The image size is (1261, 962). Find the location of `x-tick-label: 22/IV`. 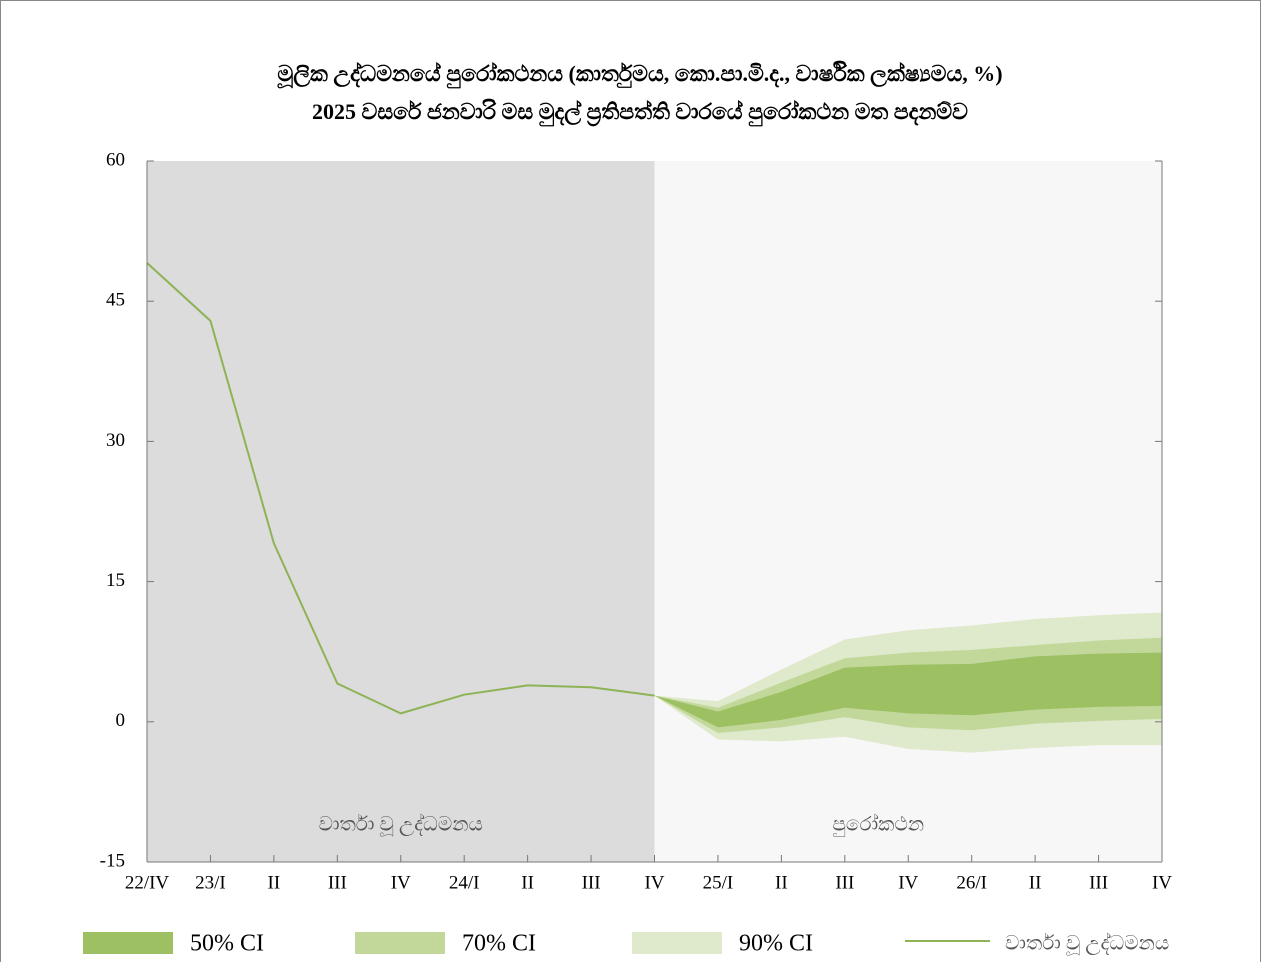

x-tick-label: 22/IV is located at coordinates (147, 882).